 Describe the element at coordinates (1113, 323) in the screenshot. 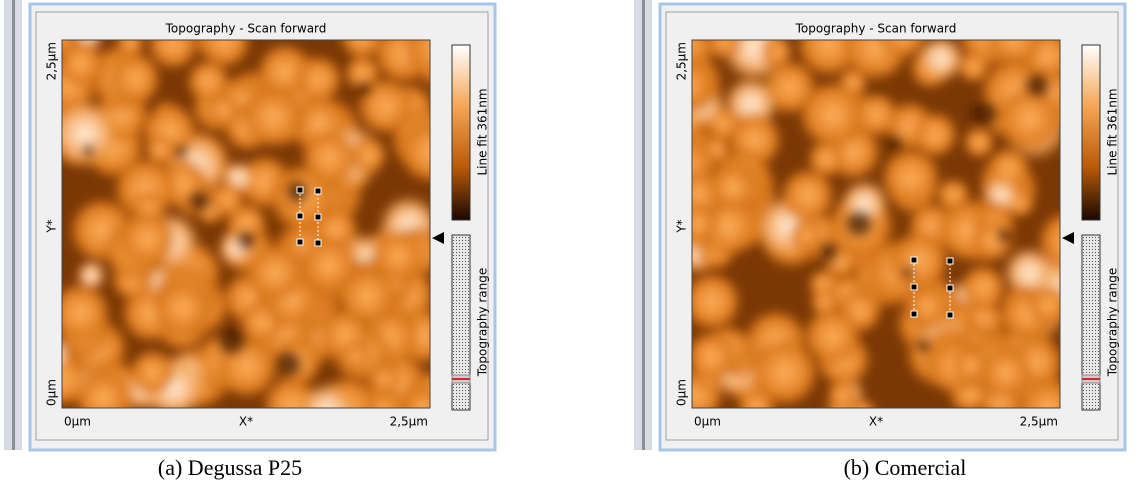

I see `range-label: Topography range` at that location.